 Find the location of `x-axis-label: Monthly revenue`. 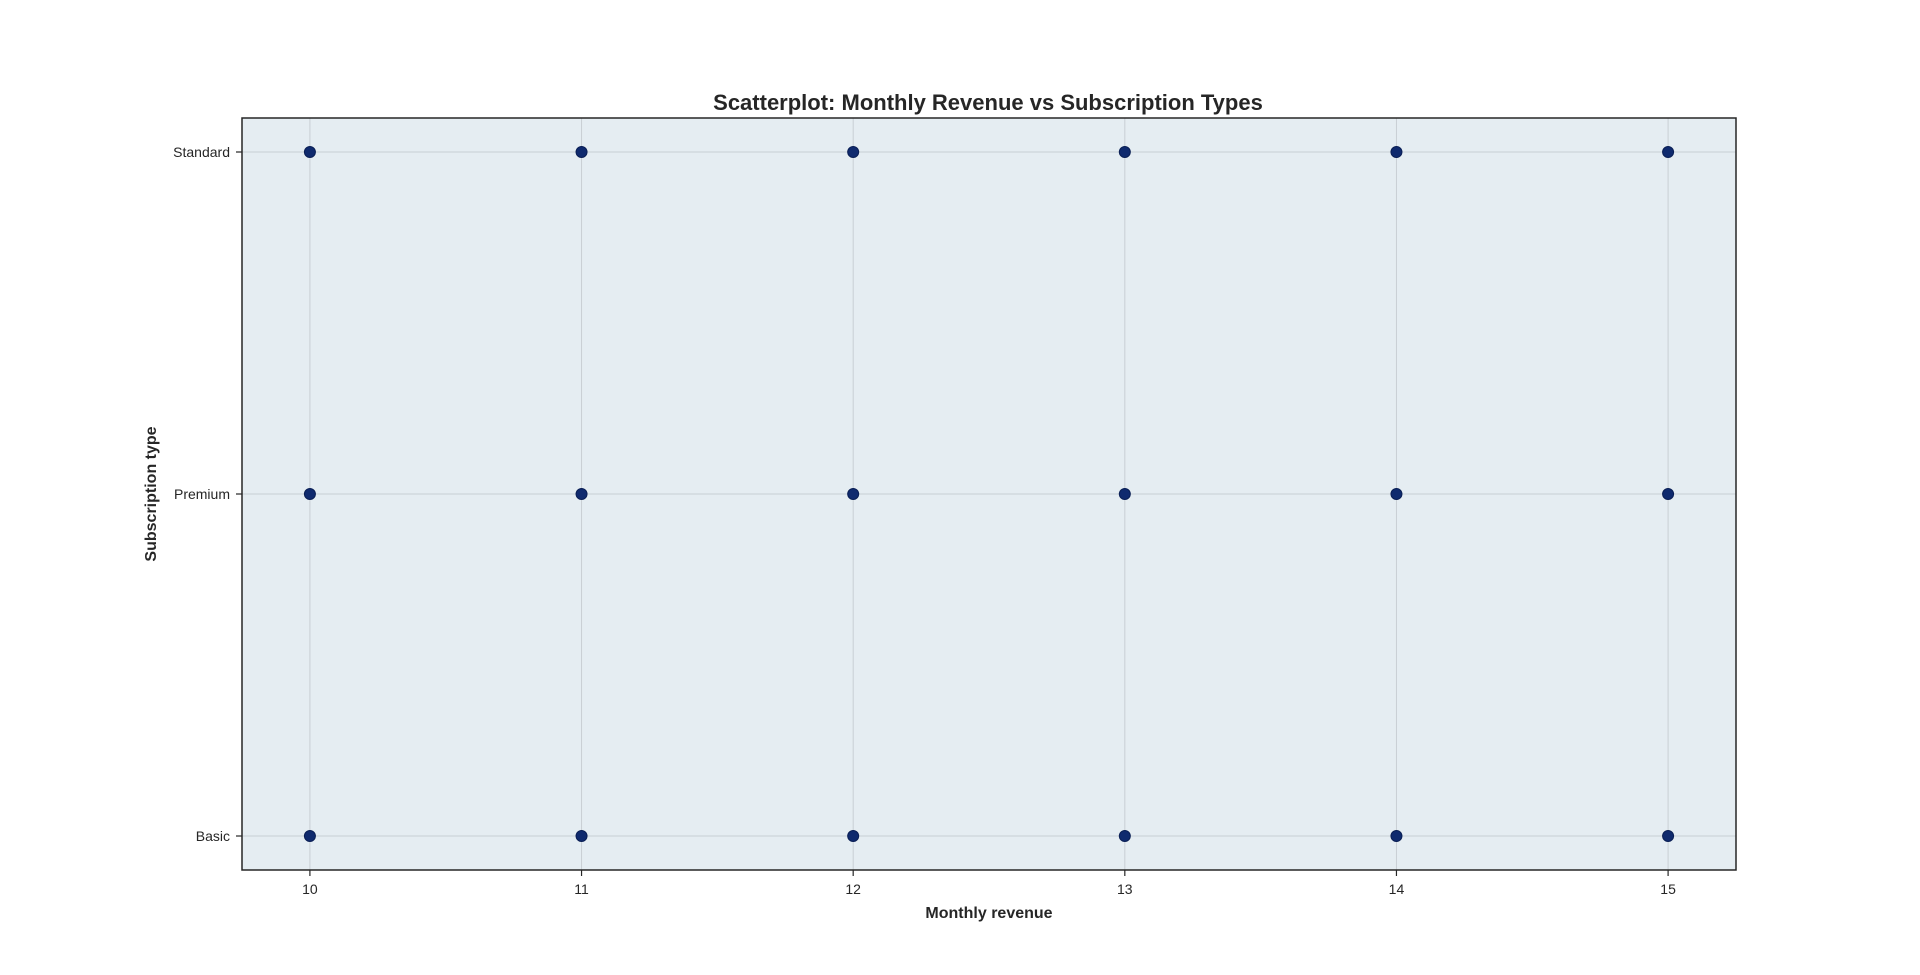

x-axis-label: Monthly revenue is located at coordinates (988, 913).